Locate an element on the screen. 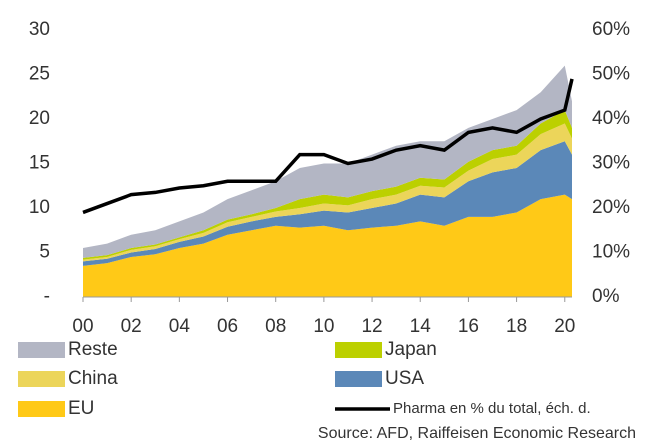  y-tick-label: 10 is located at coordinates (39, 207).